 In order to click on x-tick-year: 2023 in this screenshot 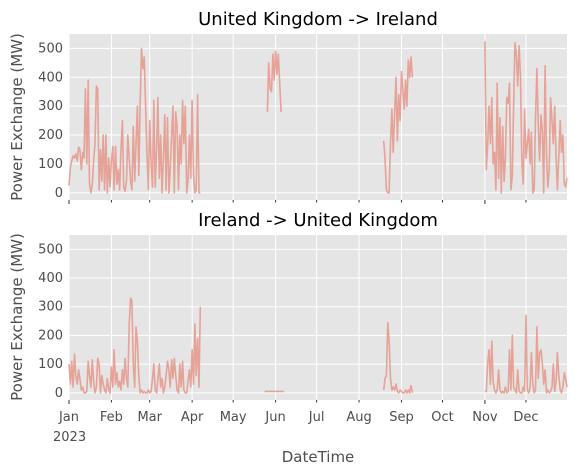, I will do `click(69, 437)`.